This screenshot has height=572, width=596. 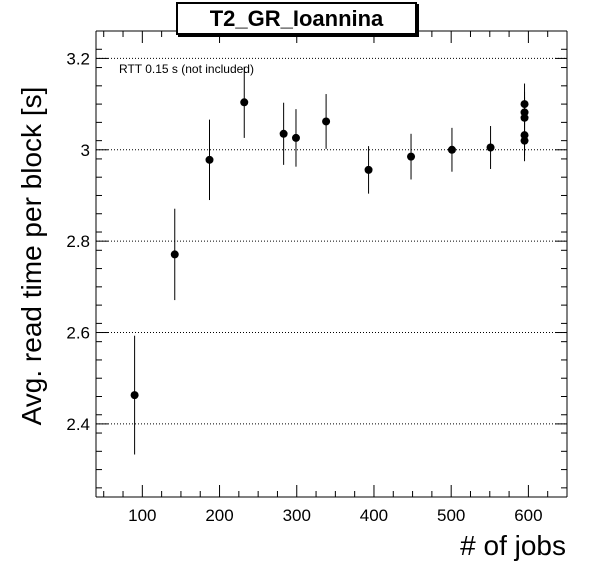 What do you see at coordinates (78, 424) in the screenshot?
I see `y-tick-label: 2.4` at bounding box center [78, 424].